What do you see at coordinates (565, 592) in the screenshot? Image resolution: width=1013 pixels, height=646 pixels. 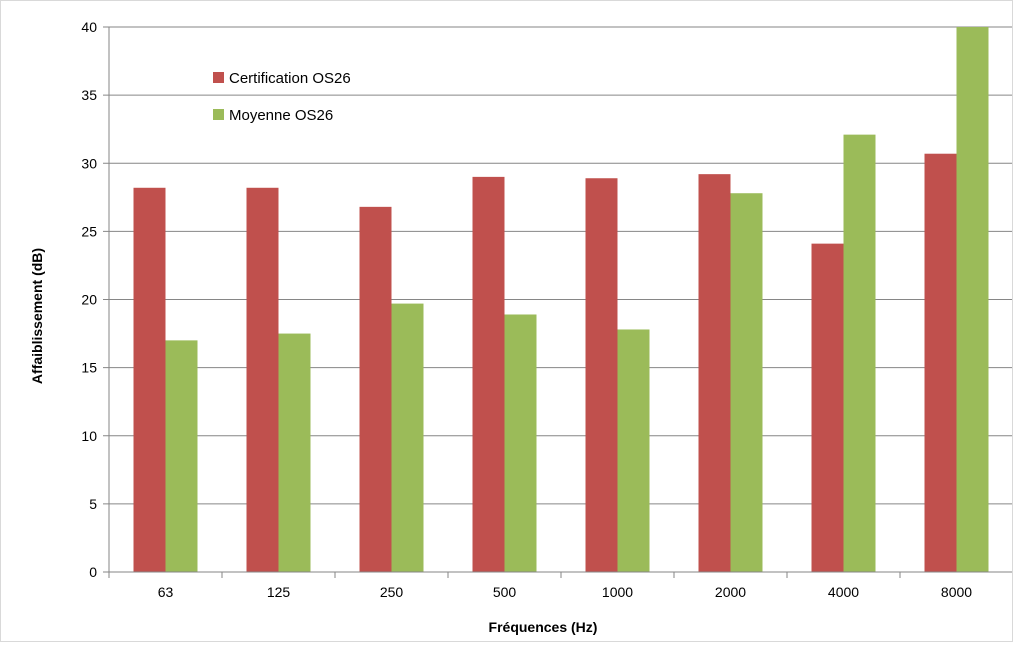 I see `x-axis-tick-labels: 63 125 250 500 1000 2000 4000 8000` at bounding box center [565, 592].